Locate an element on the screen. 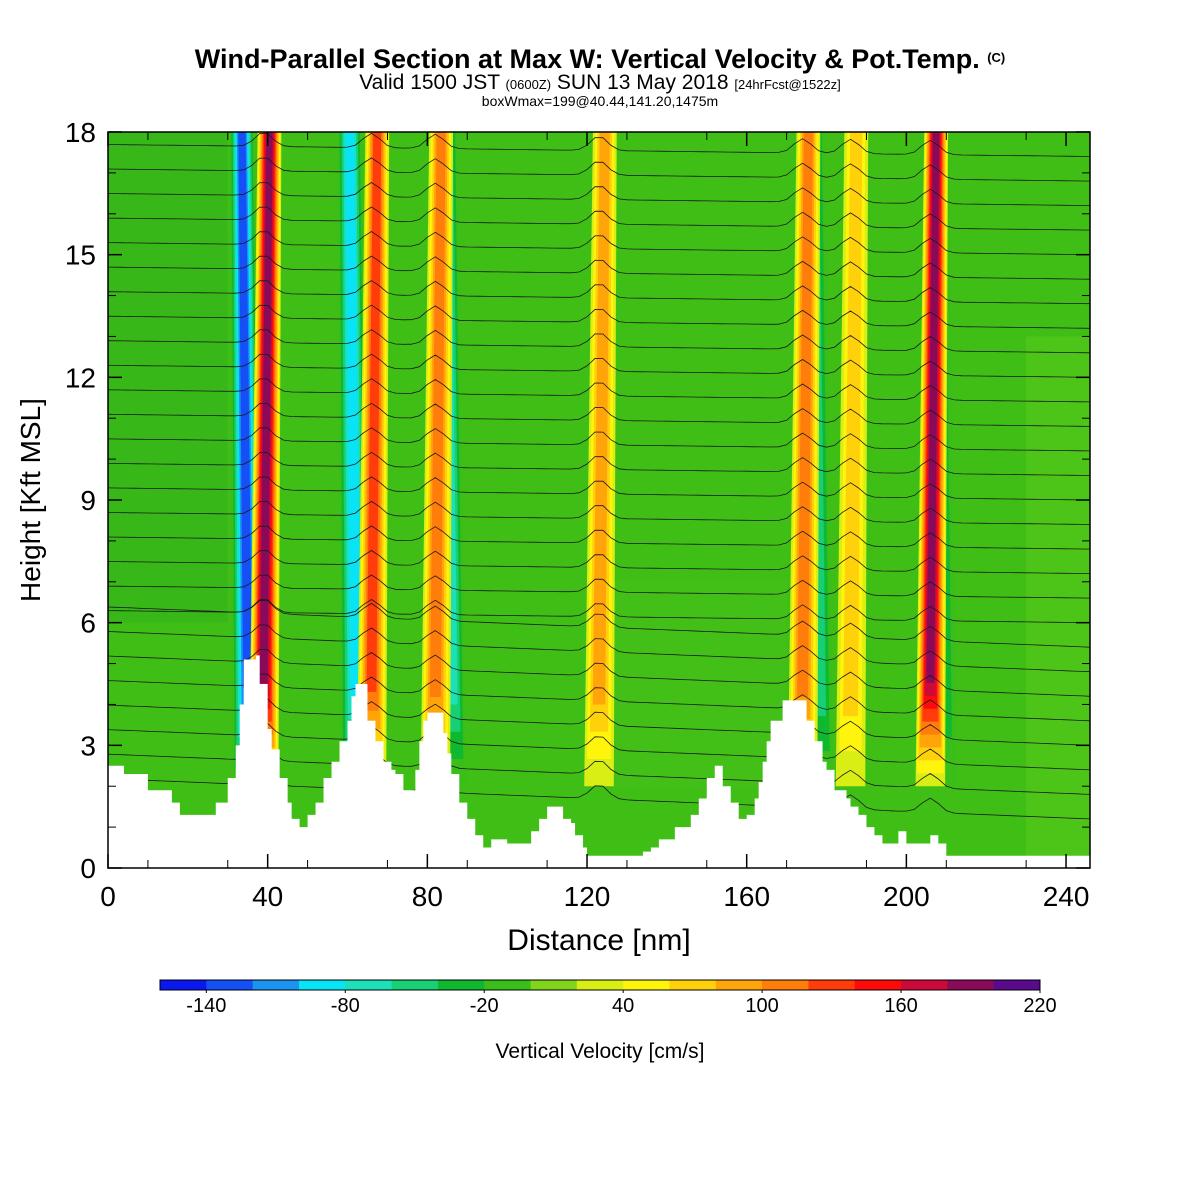 The width and height of the screenshot is (1200, 1200). x-tick-label: 120 is located at coordinates (587, 896).